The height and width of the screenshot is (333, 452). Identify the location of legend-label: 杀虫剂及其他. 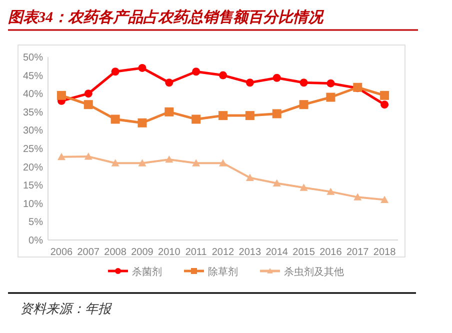
(314, 272).